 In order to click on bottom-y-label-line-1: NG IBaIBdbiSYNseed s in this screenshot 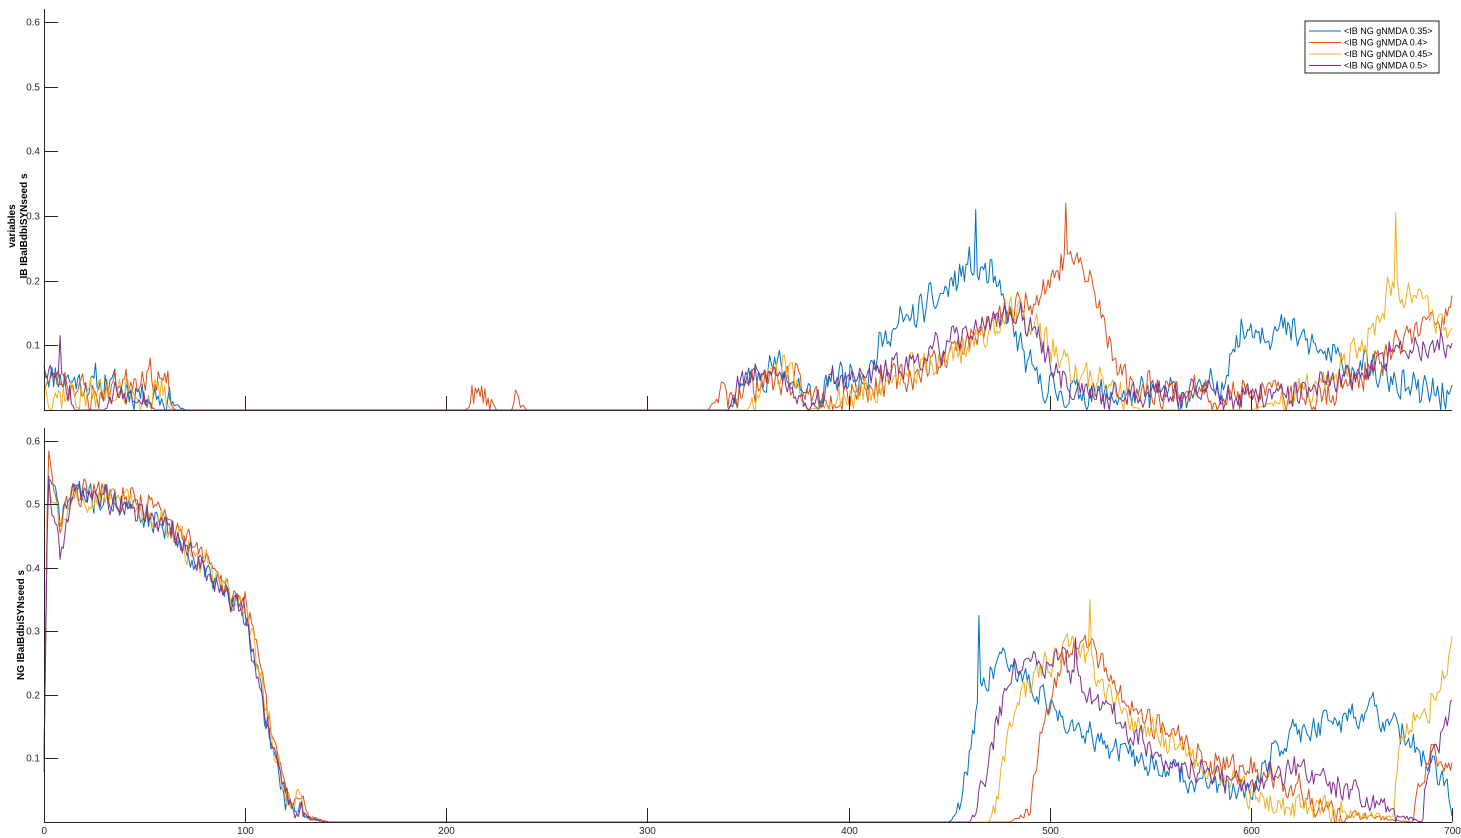, I will do `click(21, 625)`.